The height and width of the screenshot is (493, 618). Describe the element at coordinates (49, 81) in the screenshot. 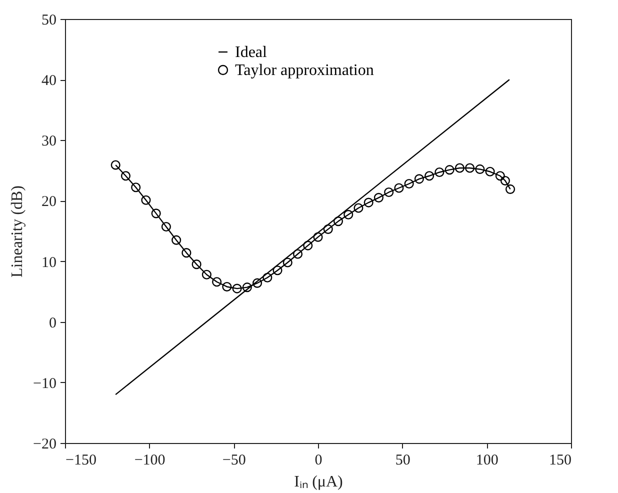

I see `y-tick-label: 40` at that location.